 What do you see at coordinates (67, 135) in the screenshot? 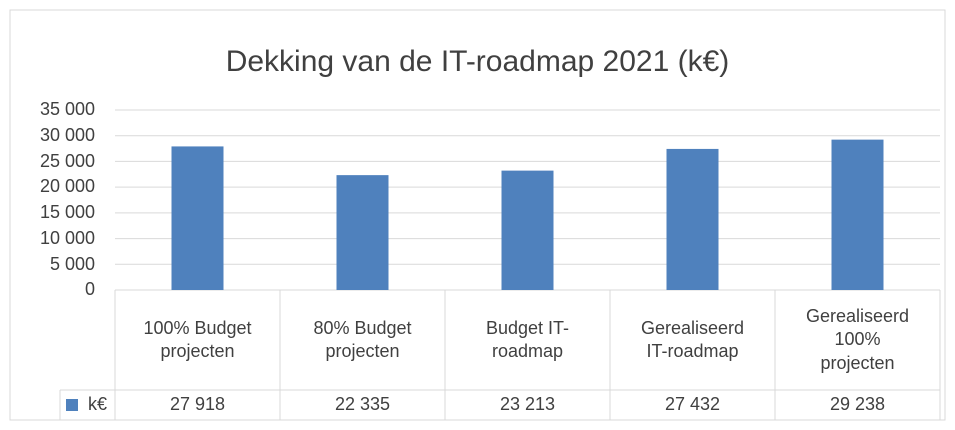
I see `y-tick-label: 30 000` at bounding box center [67, 135].